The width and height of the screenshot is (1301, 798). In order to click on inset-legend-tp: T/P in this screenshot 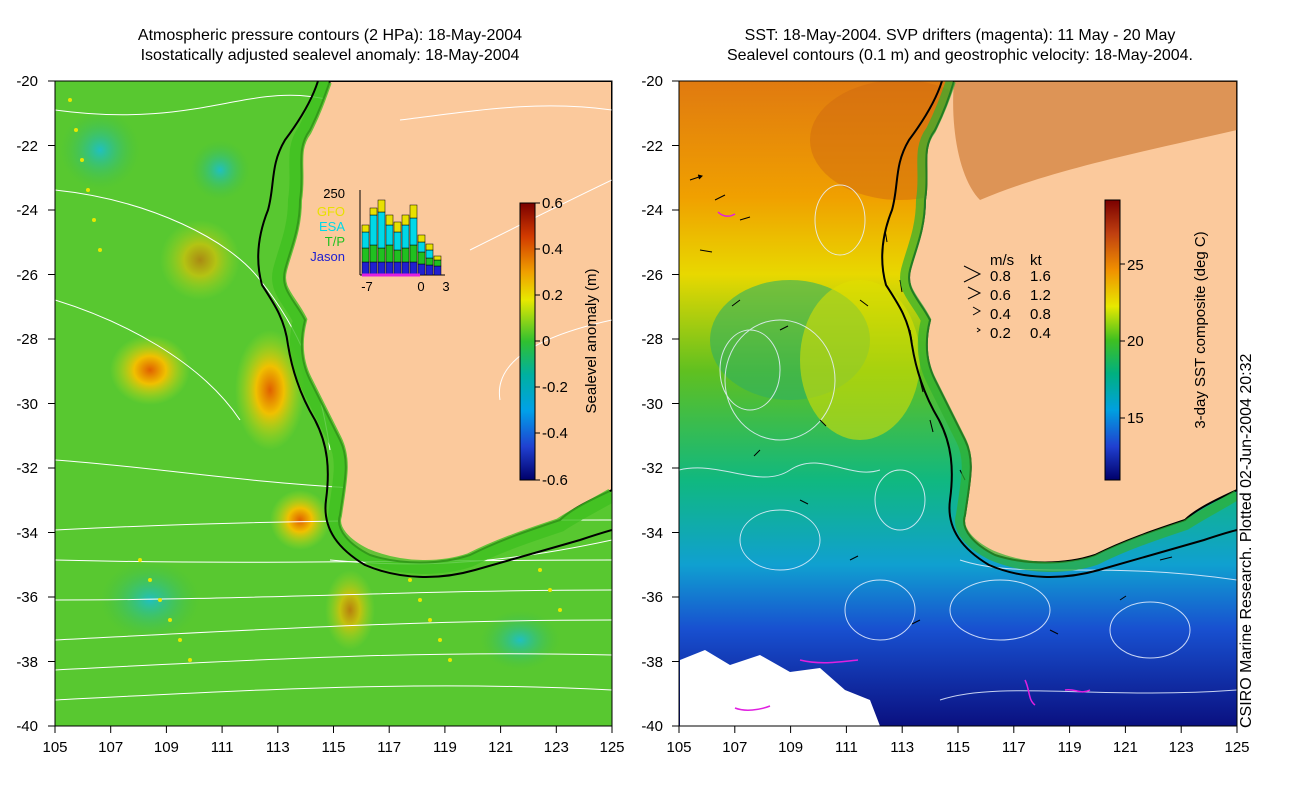, I will do `click(335, 241)`.